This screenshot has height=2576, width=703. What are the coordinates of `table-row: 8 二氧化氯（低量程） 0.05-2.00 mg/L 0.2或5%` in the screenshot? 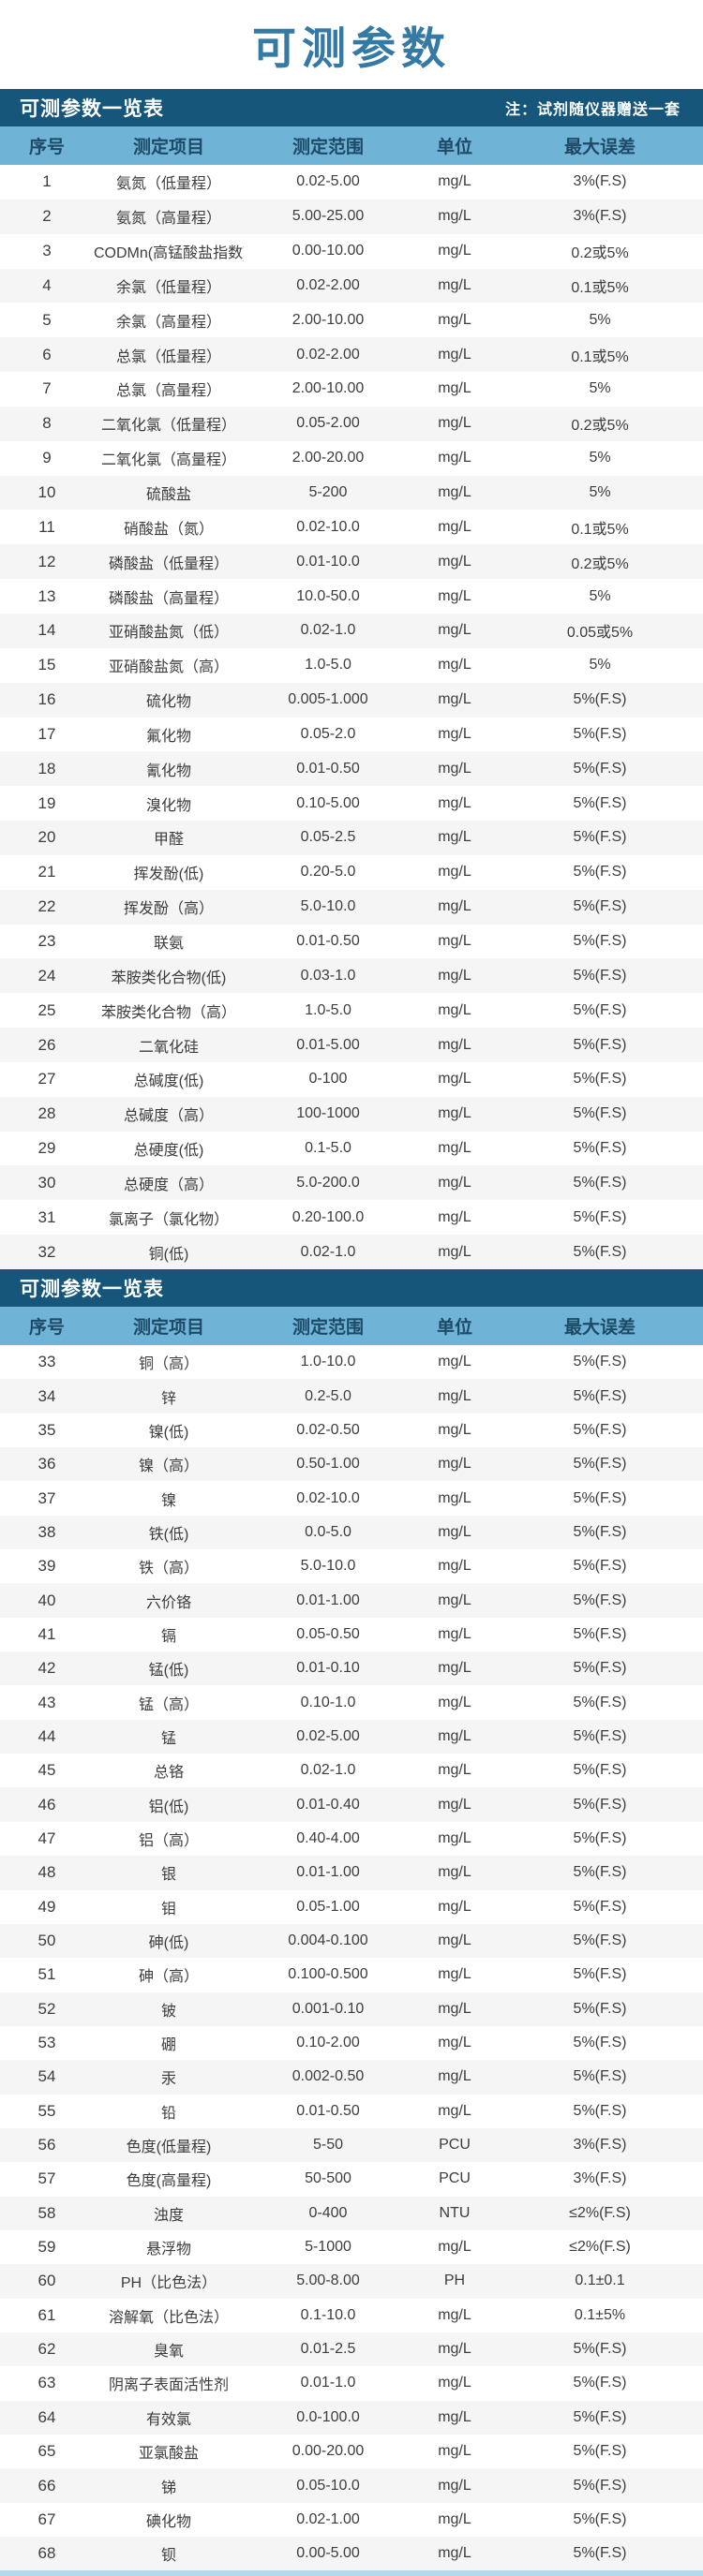 It's located at (351, 423).